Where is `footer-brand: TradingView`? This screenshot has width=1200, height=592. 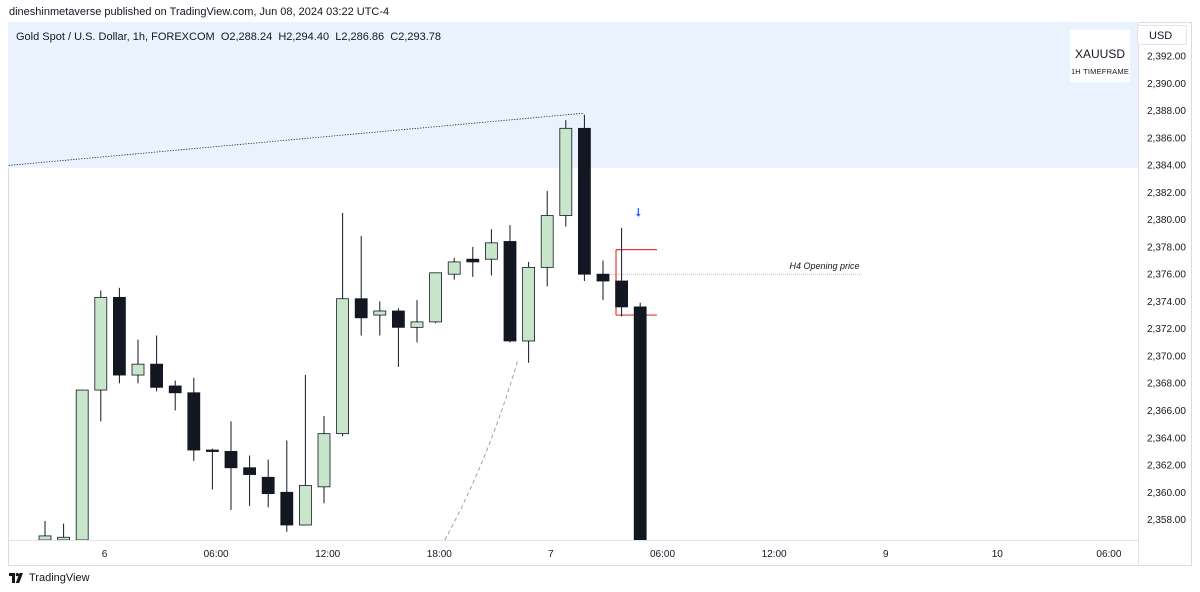 footer-brand: TradingView is located at coordinates (49, 578).